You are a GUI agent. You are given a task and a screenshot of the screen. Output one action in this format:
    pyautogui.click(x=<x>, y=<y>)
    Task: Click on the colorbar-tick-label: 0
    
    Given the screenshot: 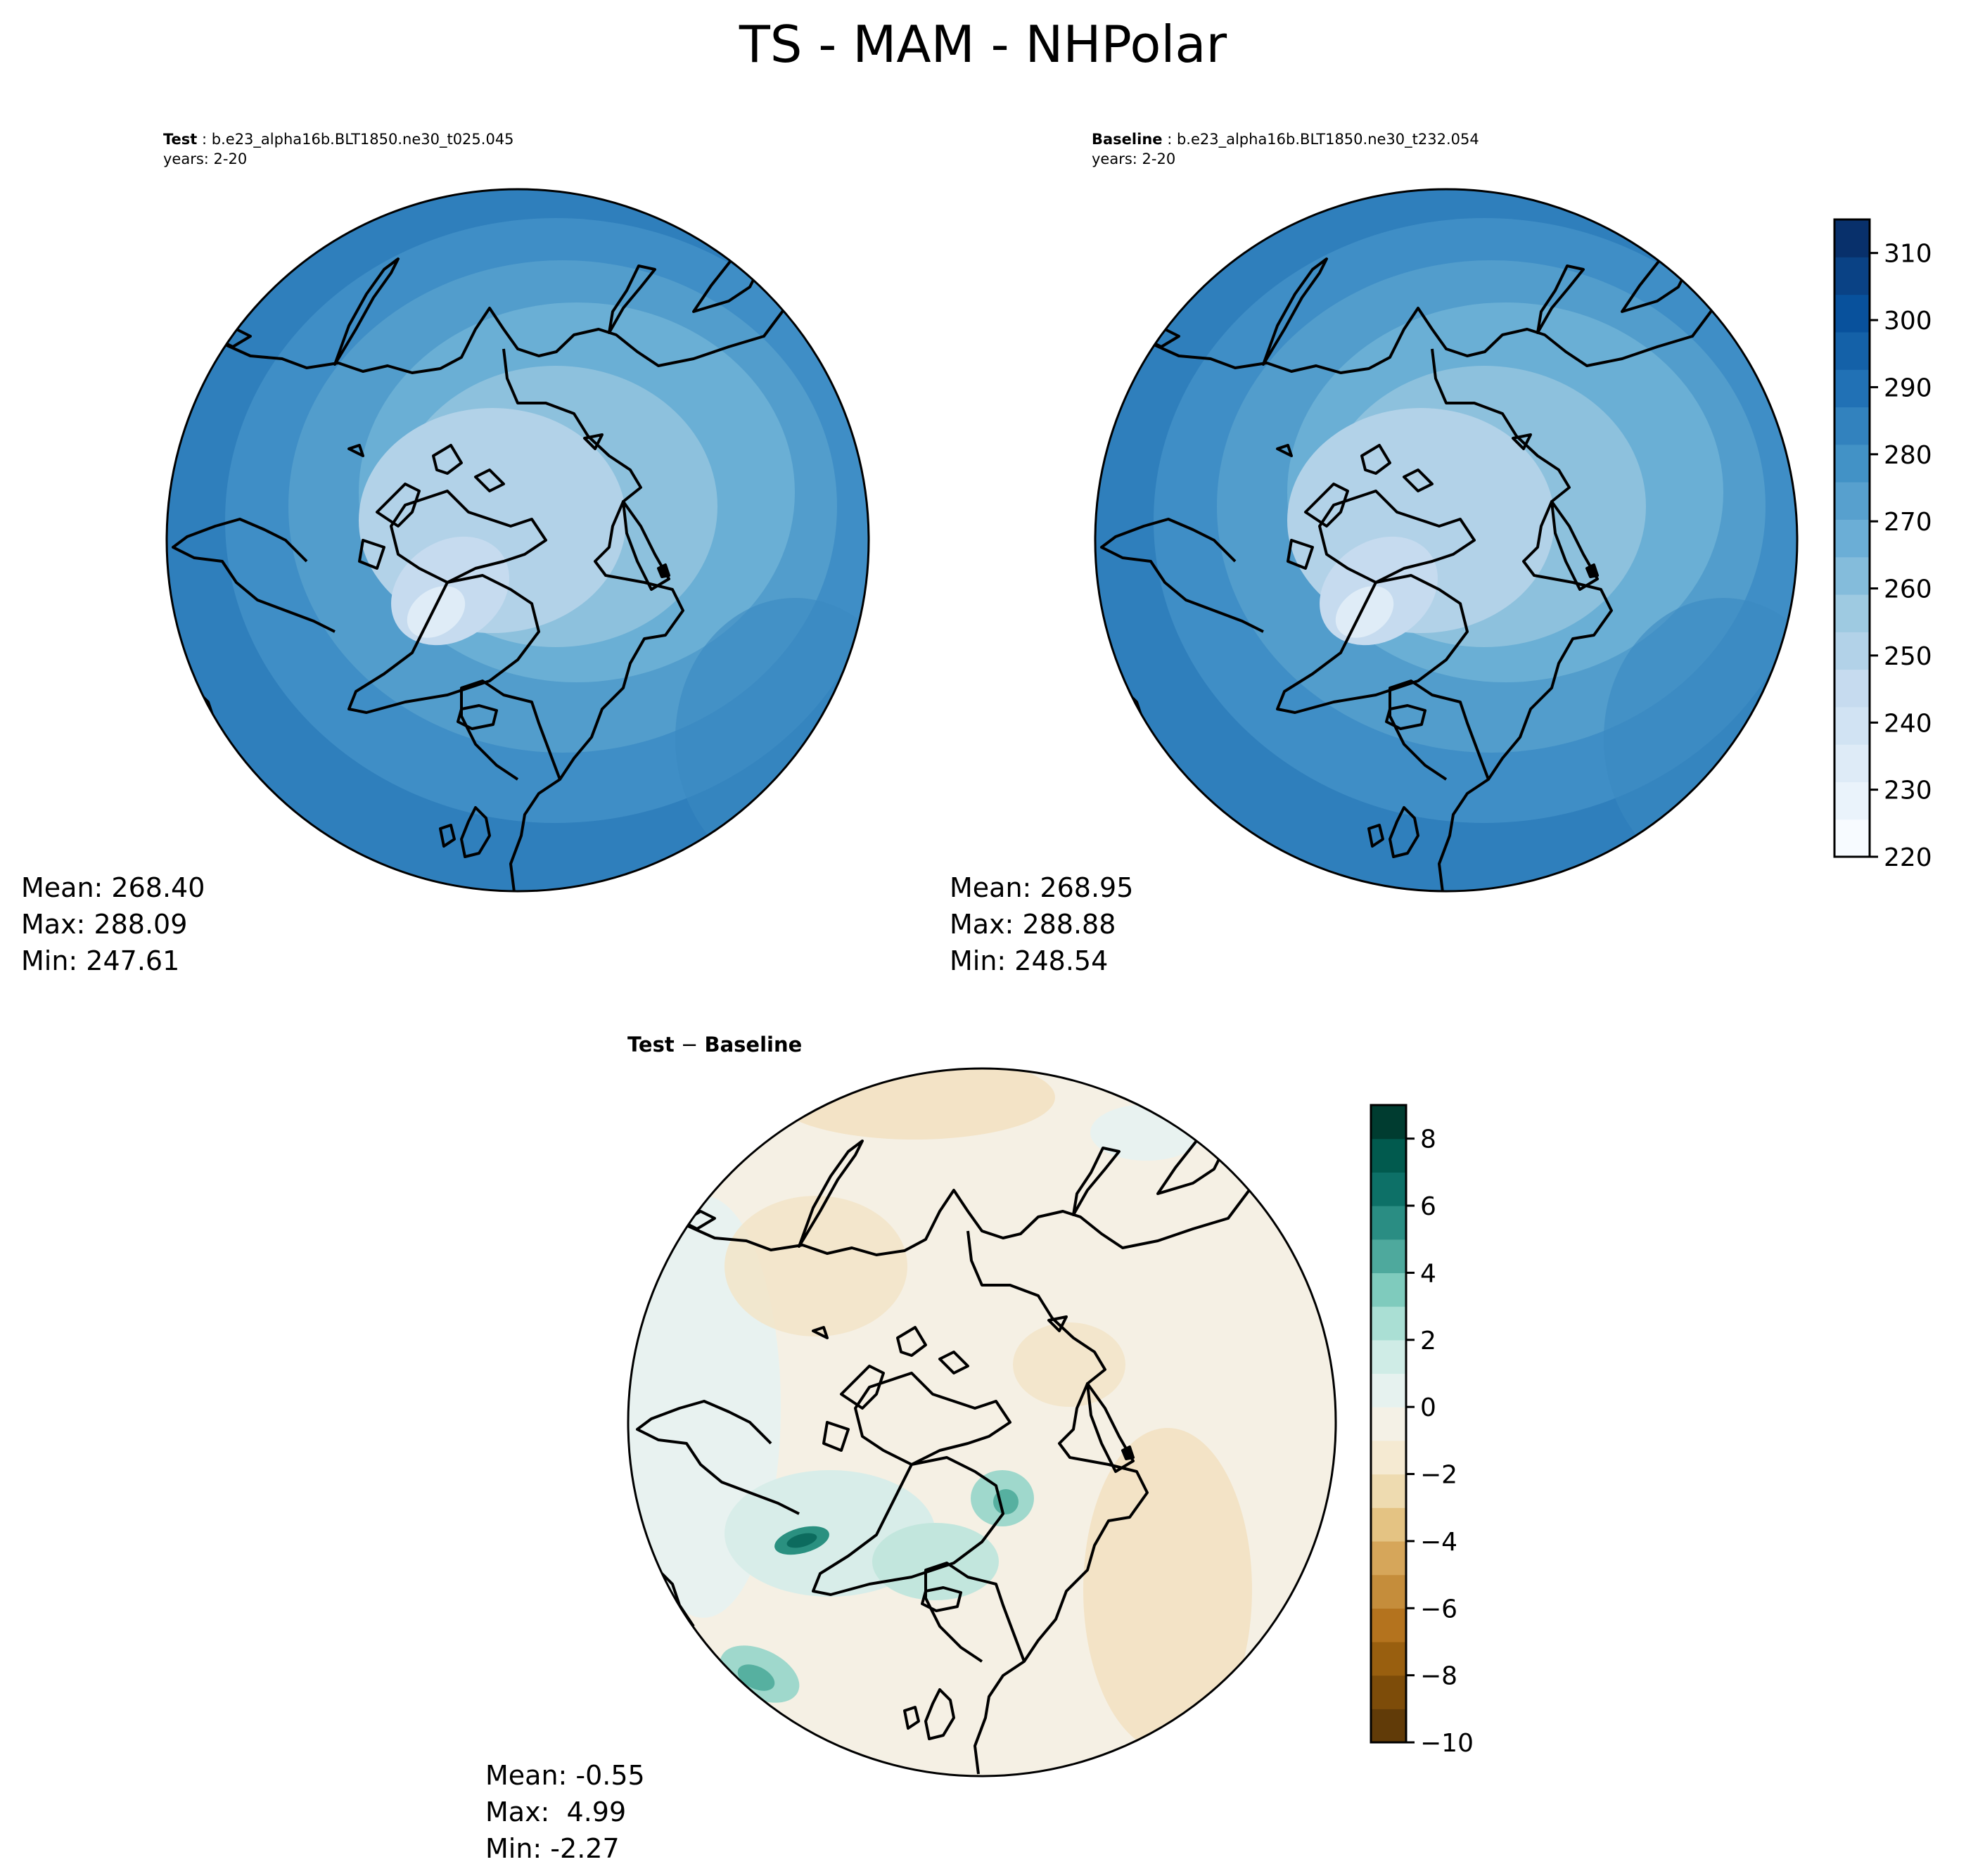 What is the action you would take?
    pyautogui.click(x=1428, y=1407)
    